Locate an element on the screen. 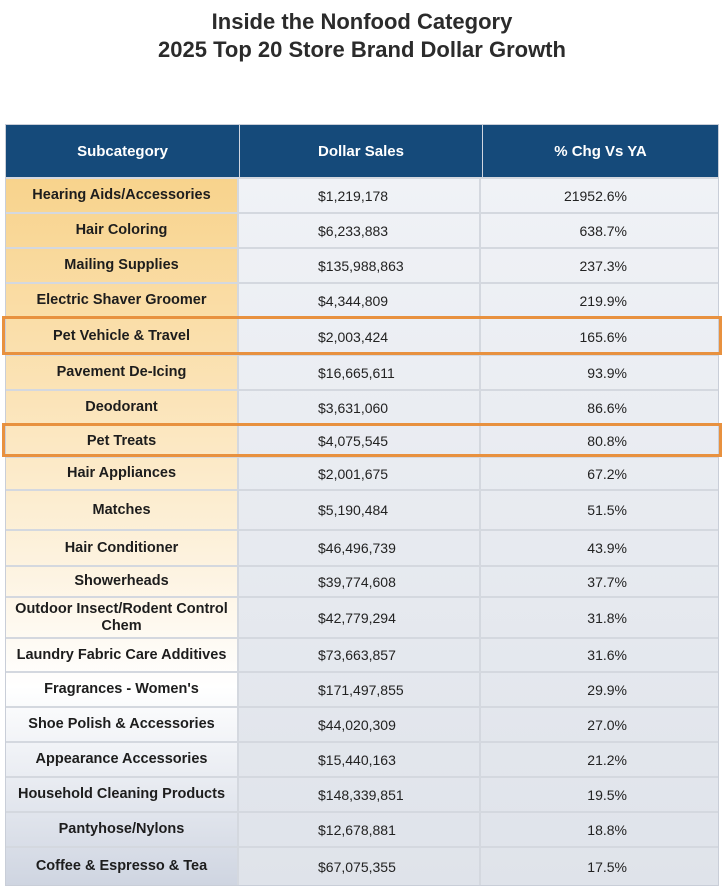 The image size is (724, 889). dollar-sales-cell: $46,496,739 is located at coordinates (360, 548).